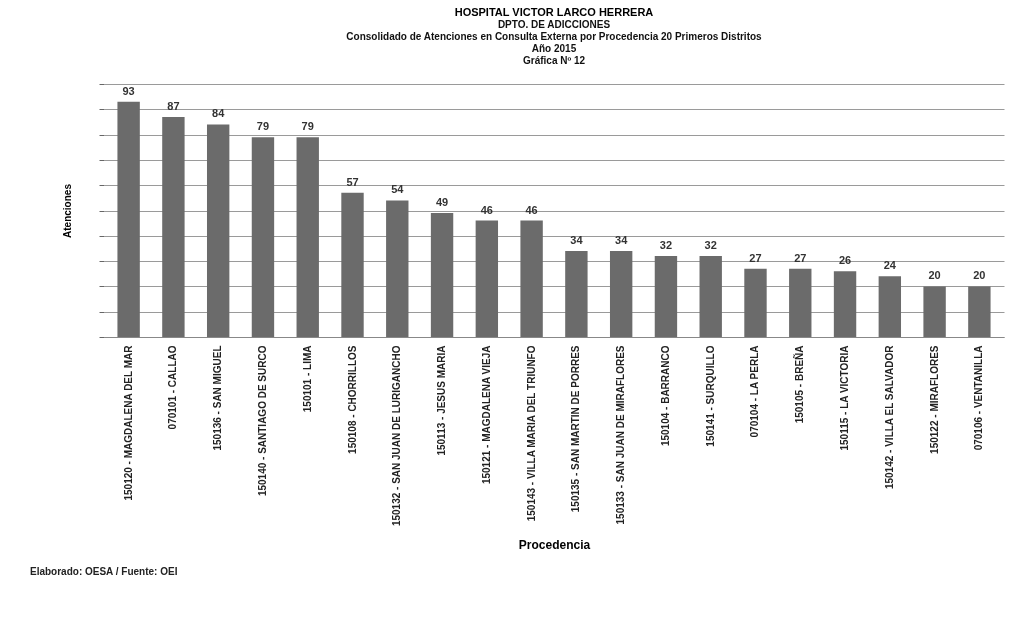 This screenshot has width=1031, height=629. Describe the element at coordinates (442, 400) in the screenshot. I see `x-tick-label: 150113 - JESUS MARIA` at that location.